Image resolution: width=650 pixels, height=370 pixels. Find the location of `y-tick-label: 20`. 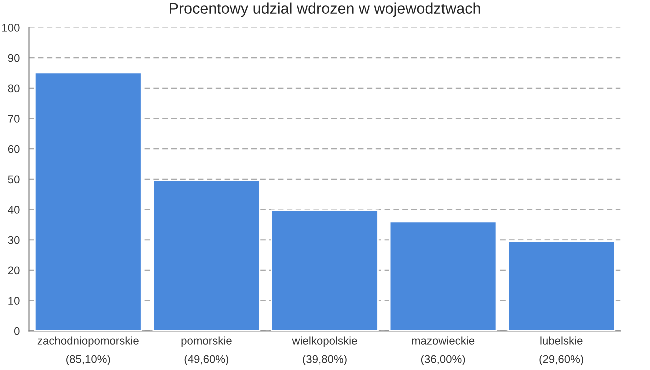

y-tick-label: 20 is located at coordinates (14, 270).